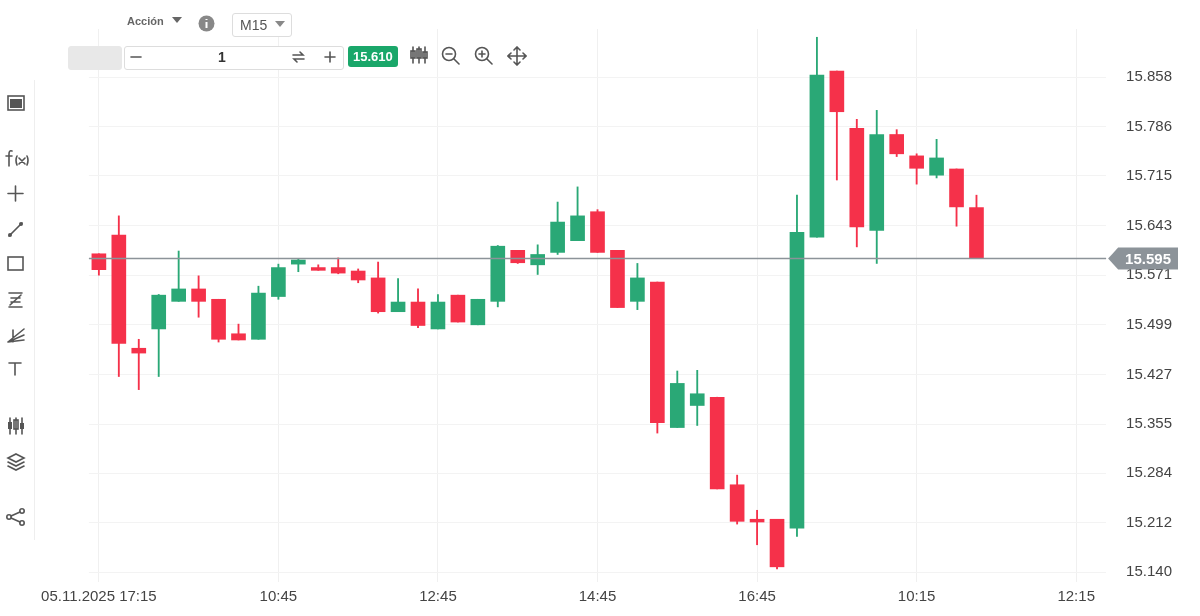 This screenshot has height=616, width=1200. Describe the element at coordinates (1149, 175) in the screenshot. I see `y-tick-label: 15.715` at that location.